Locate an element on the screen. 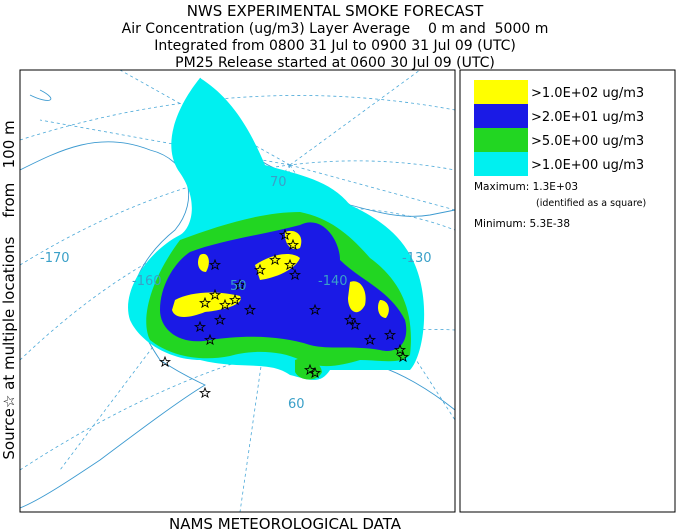 This screenshot has height=532, width=678. coastline is located at coordinates (40, 95).